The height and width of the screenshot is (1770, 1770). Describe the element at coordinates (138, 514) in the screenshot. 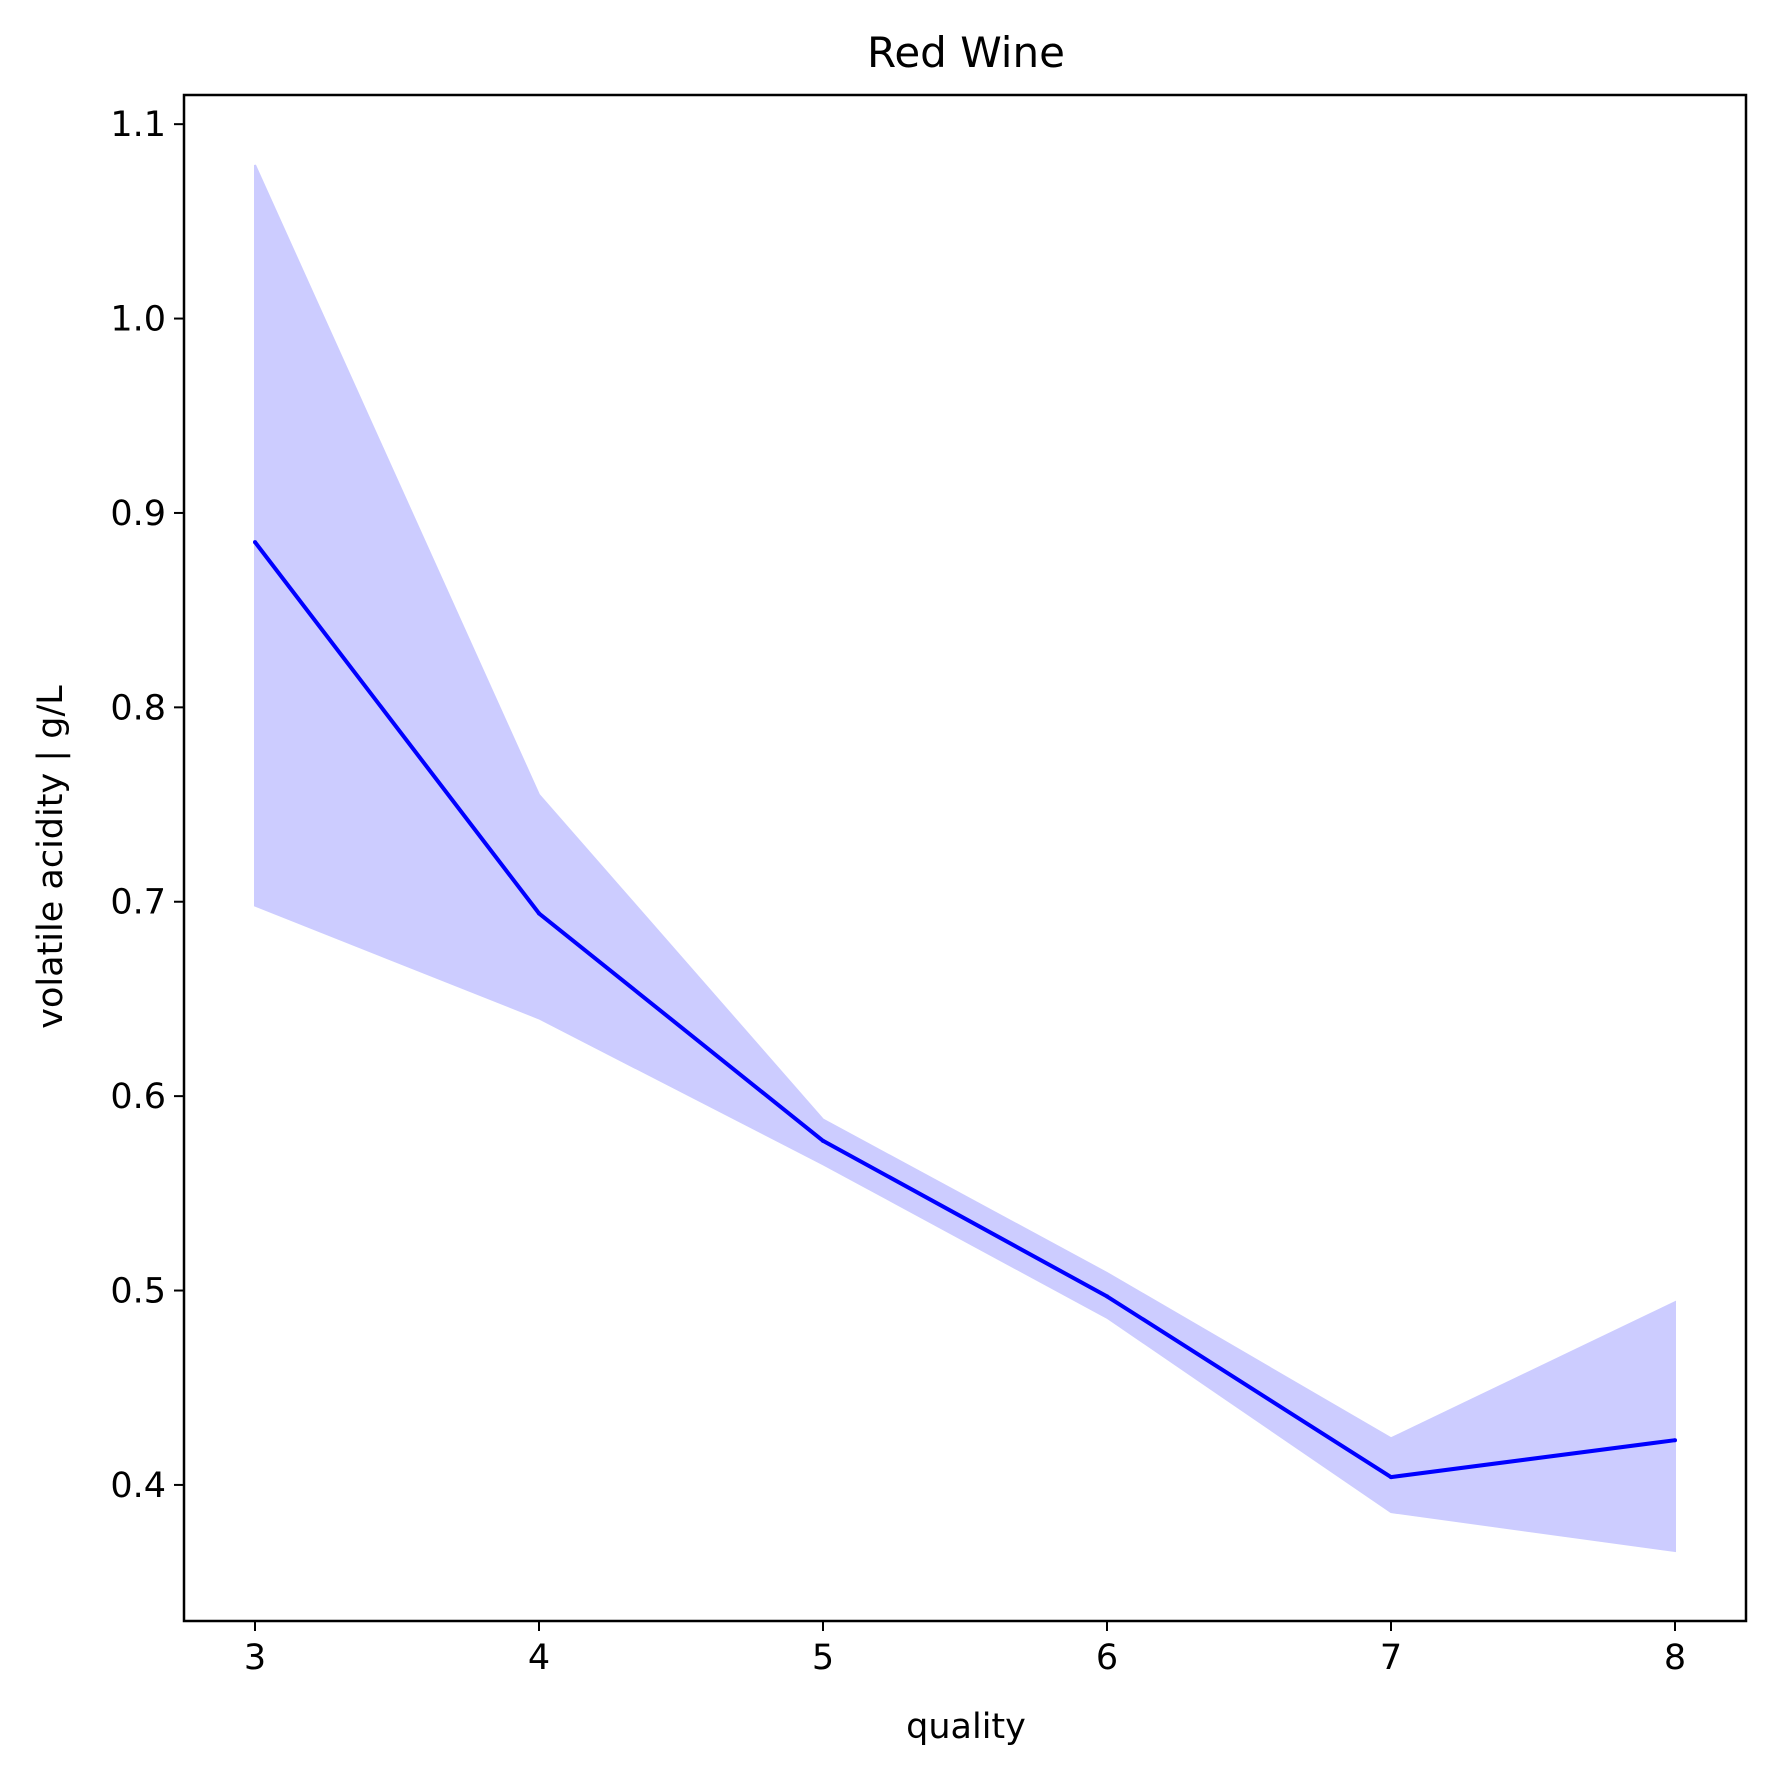

I see `y-tick-label: 0.9` at that location.